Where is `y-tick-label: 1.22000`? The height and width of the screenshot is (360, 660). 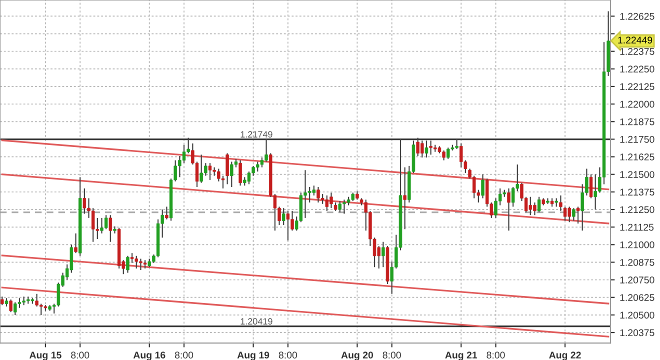 y-tick-label: 1.22000 is located at coordinates (637, 104).